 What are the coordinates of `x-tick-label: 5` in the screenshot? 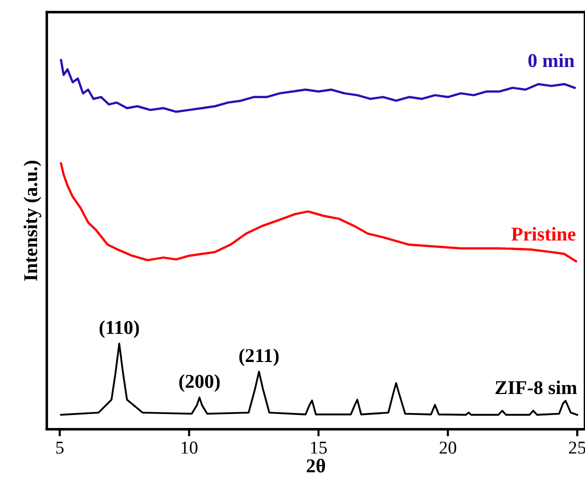 It's located at (60, 448).